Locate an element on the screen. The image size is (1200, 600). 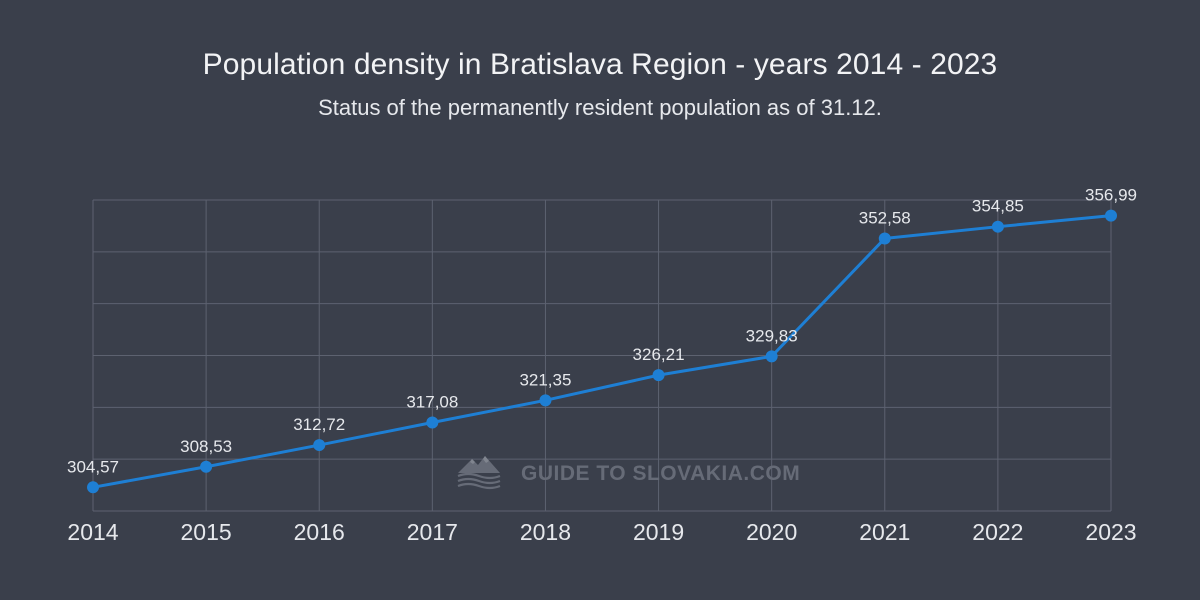
data-label: 304,57 is located at coordinates (93, 466).